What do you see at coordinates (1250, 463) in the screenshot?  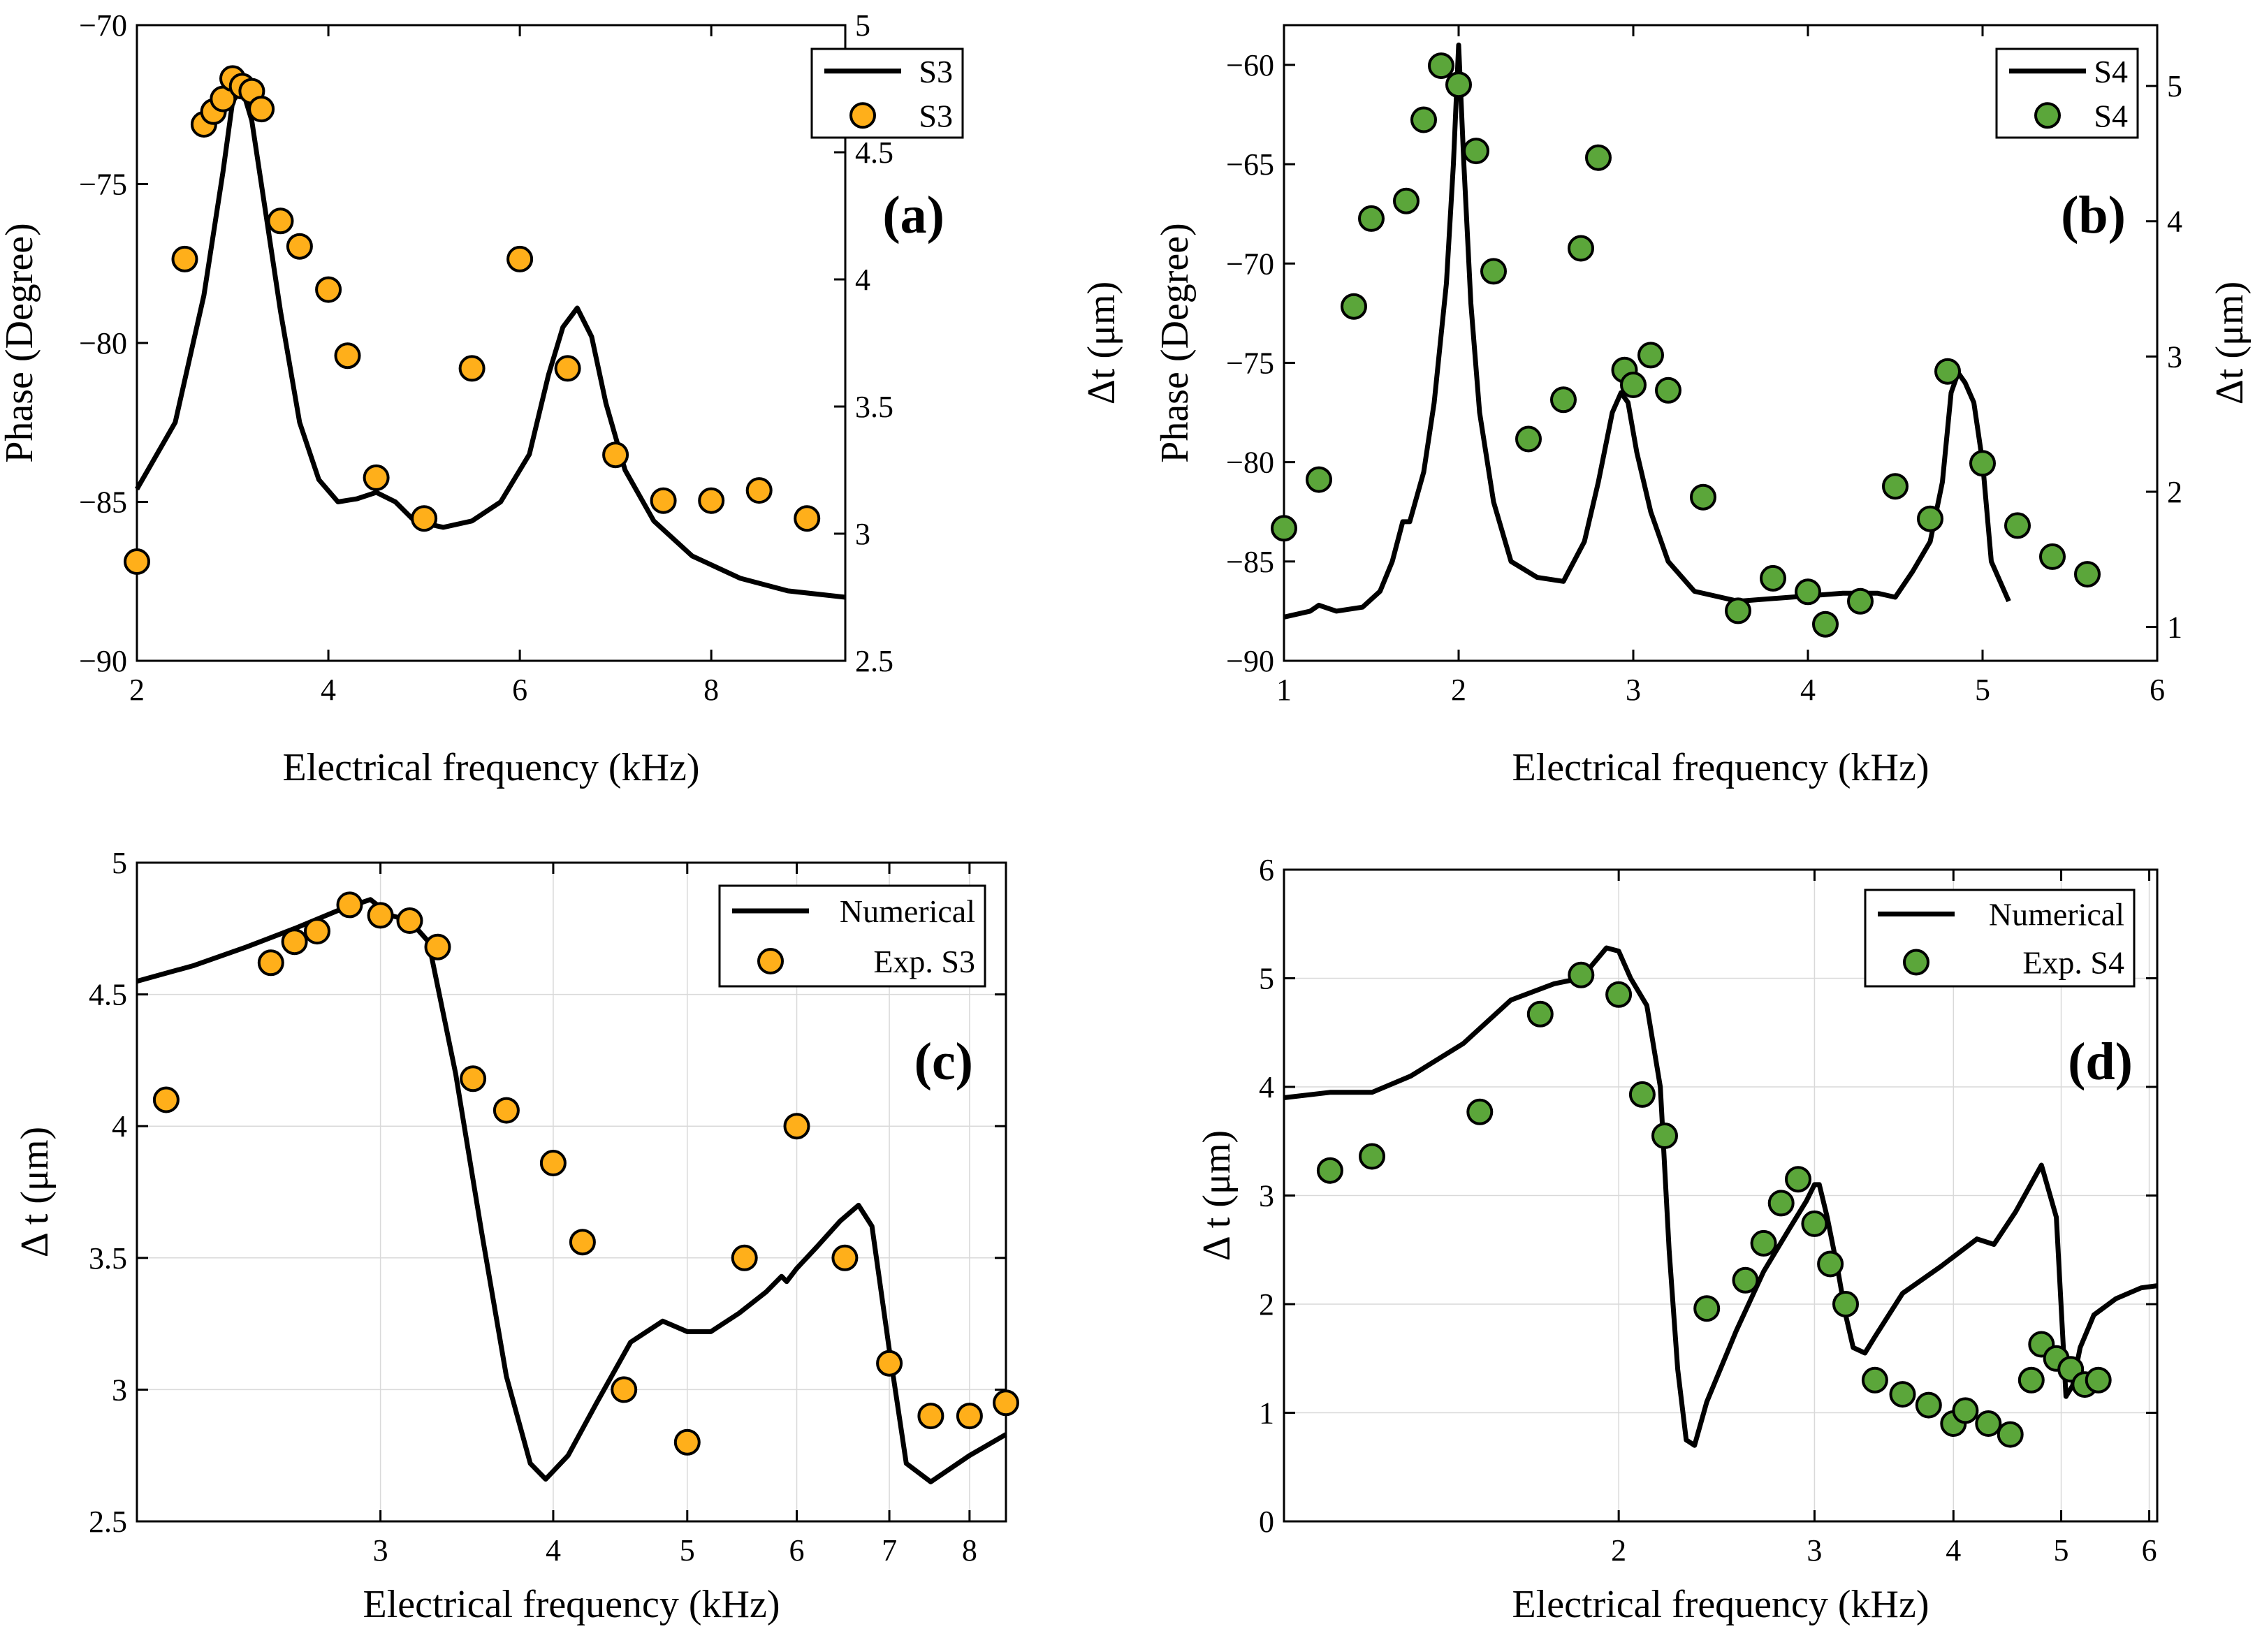 I see `y-tick-label: −80` at bounding box center [1250, 463].